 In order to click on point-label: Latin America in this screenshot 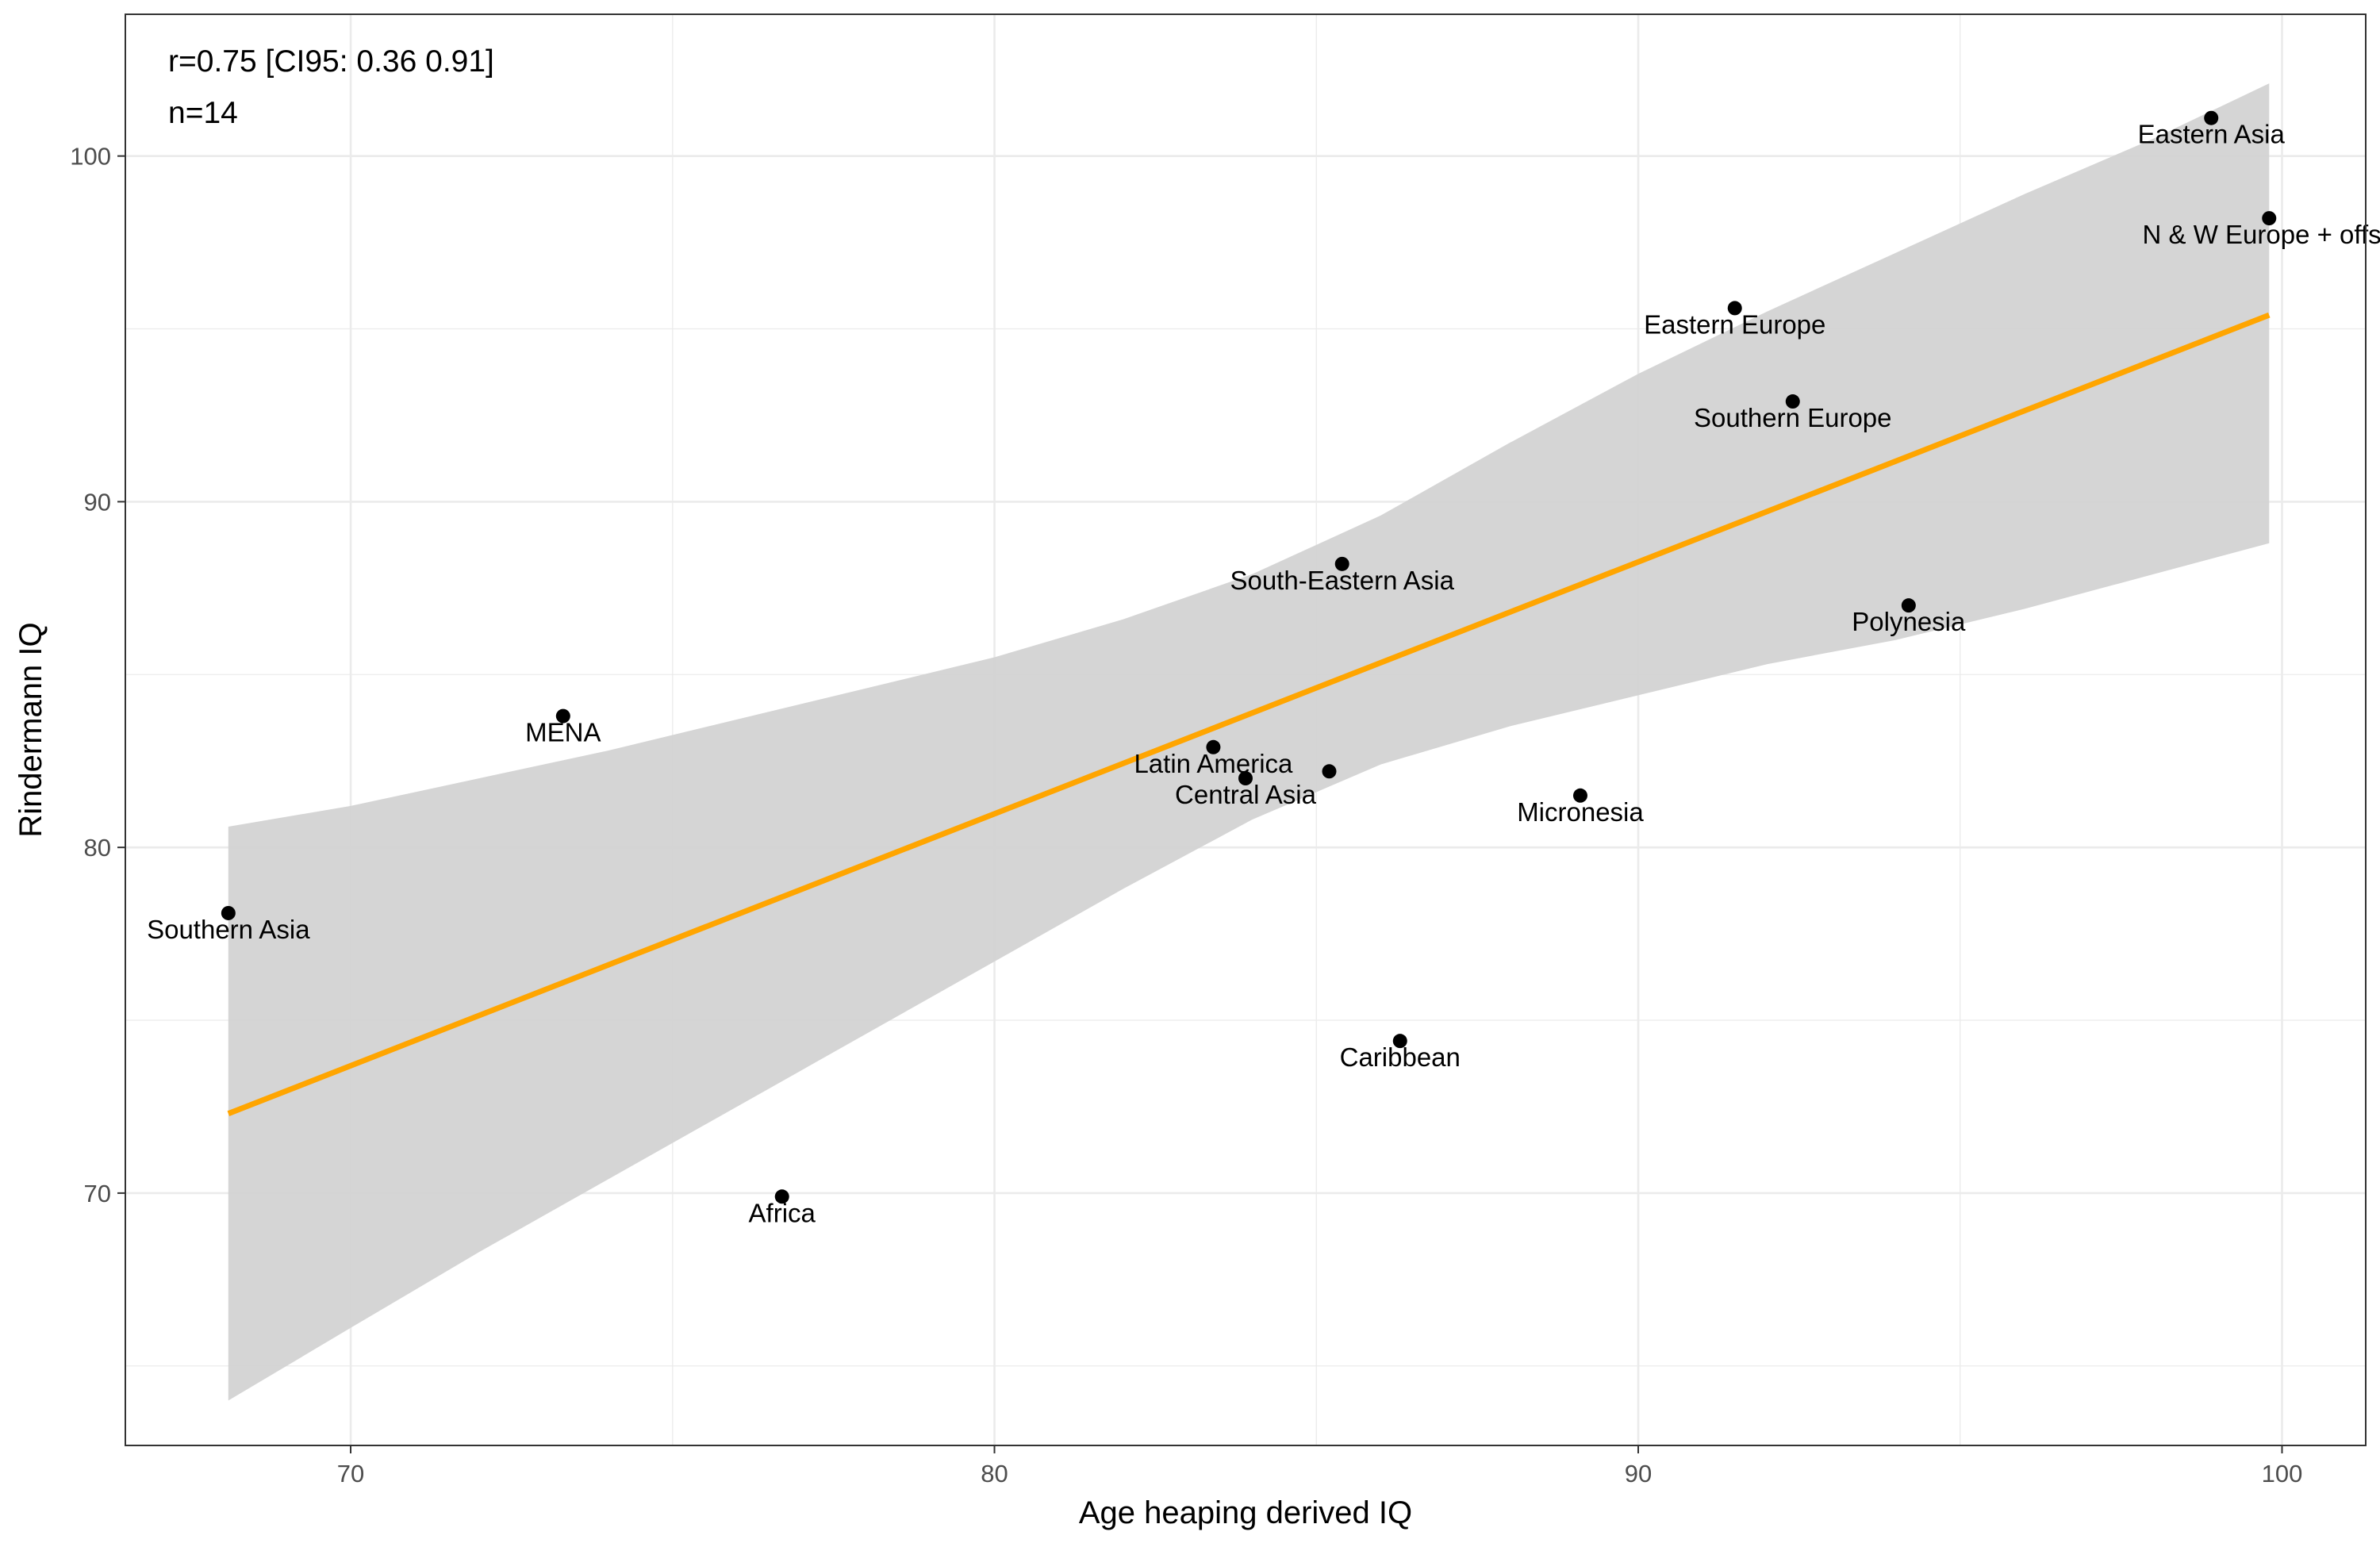, I will do `click(1213, 763)`.